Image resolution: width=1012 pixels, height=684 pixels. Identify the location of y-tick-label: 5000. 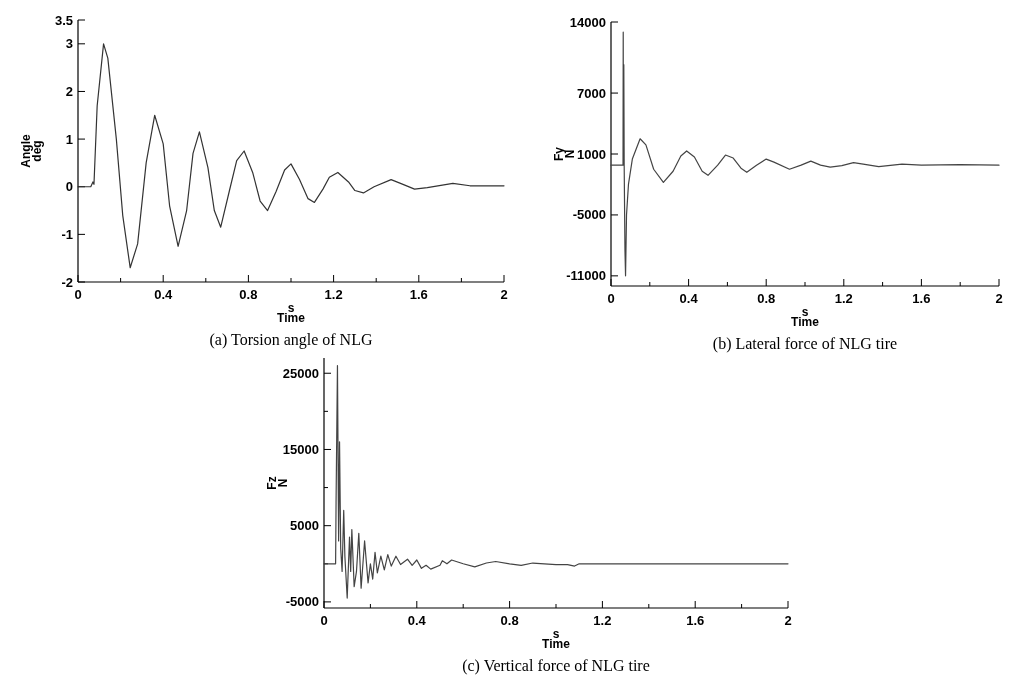
(304, 526).